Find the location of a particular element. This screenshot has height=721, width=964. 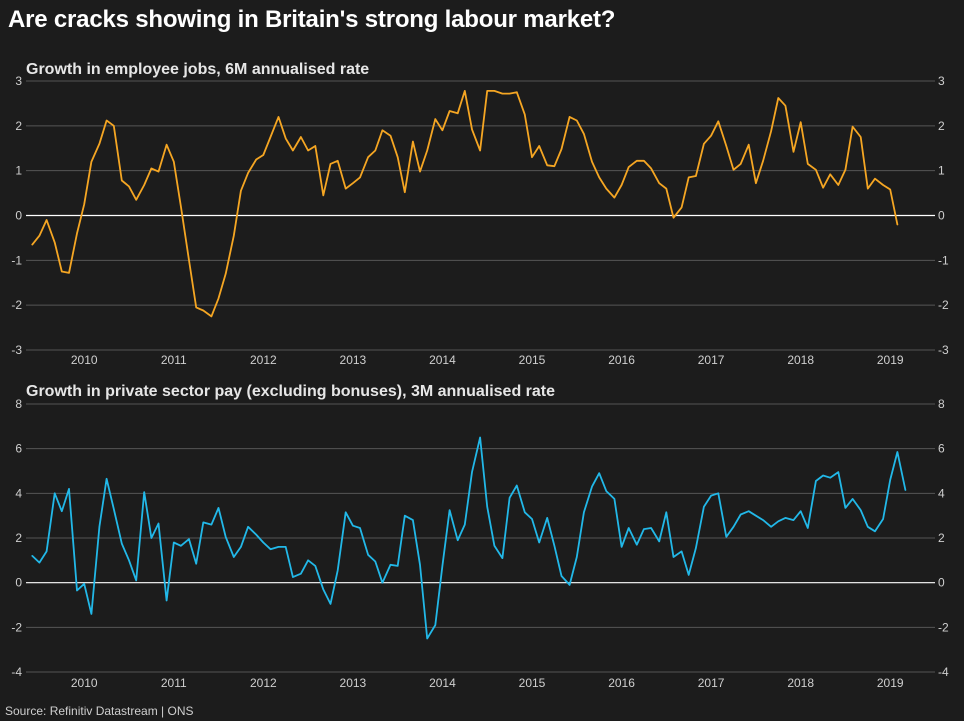

y-tick-label-right: 6 is located at coordinates (941, 449).